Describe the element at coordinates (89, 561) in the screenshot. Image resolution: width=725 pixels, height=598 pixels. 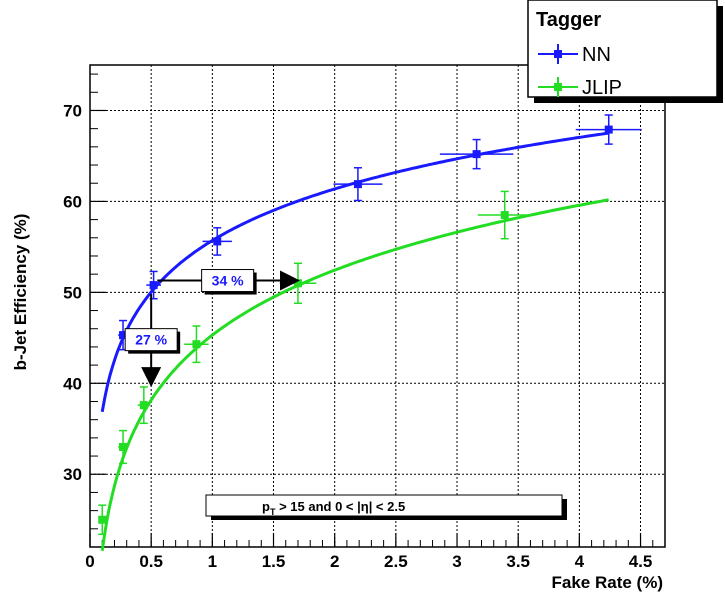
I see `x-tick-label: 0` at that location.